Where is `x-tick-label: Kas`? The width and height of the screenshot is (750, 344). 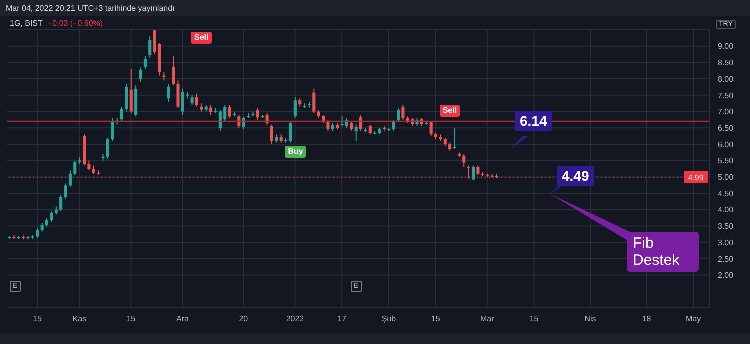
x-tick-label: Kas is located at coordinates (79, 319).